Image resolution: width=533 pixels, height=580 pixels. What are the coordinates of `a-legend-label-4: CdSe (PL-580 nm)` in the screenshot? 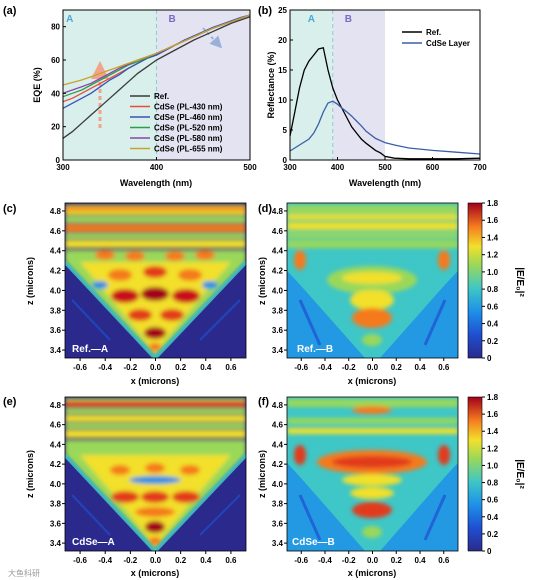 It's located at (188, 138).